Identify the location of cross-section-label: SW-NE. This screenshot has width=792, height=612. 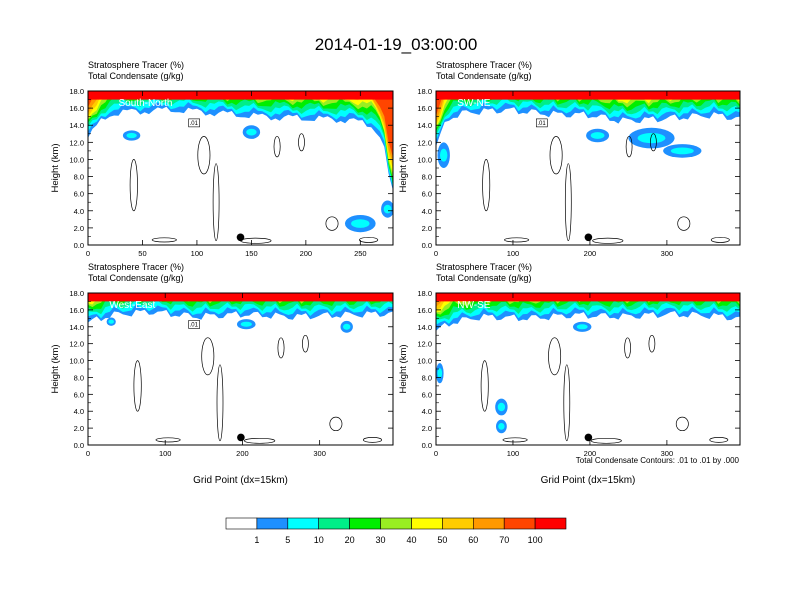
(473, 103).